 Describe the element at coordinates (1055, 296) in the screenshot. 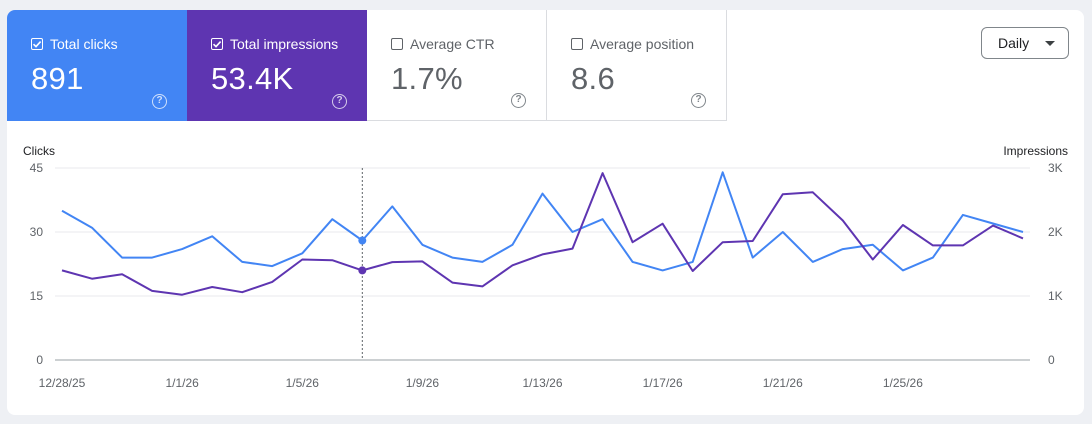

I see `y-right-tick-label: 1K` at that location.